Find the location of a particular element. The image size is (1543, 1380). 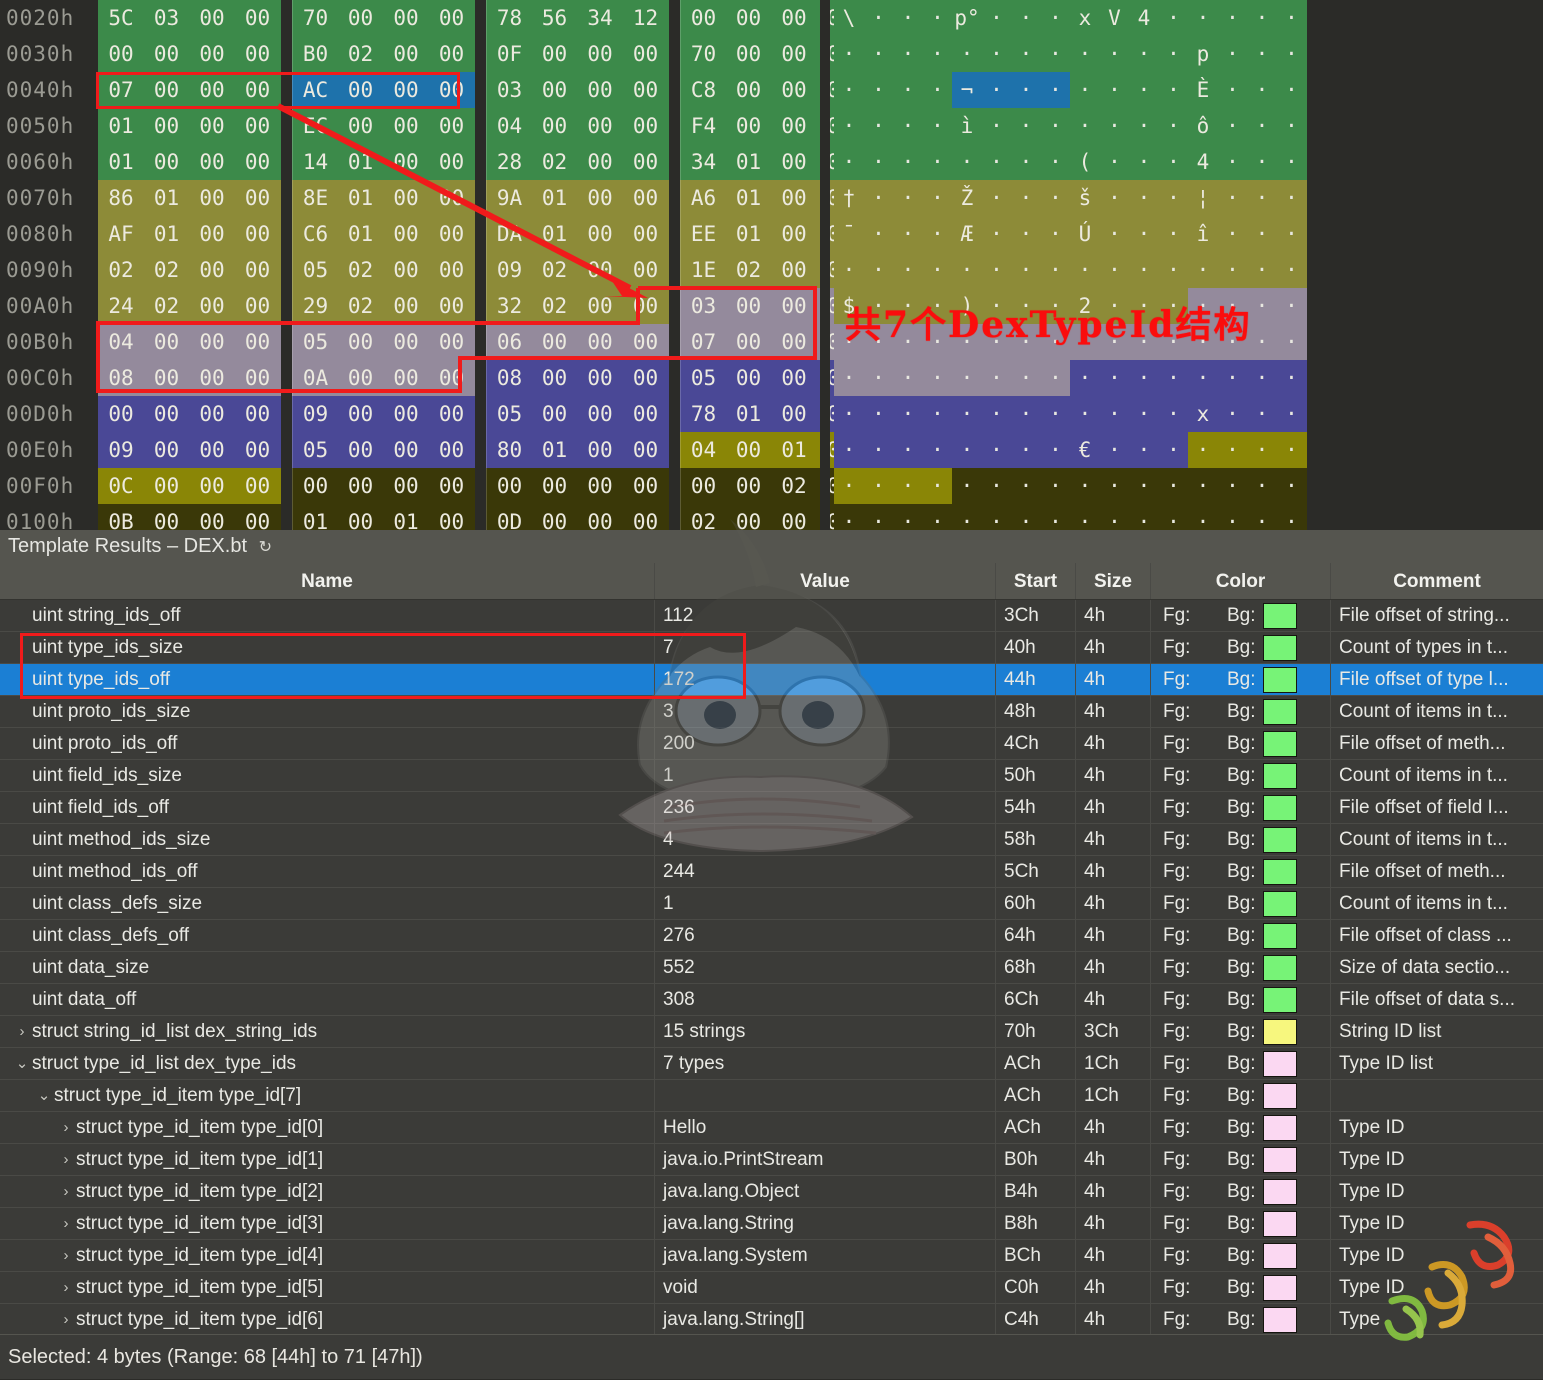

cell-name: uint field_ids_off is located at coordinates (327, 807).